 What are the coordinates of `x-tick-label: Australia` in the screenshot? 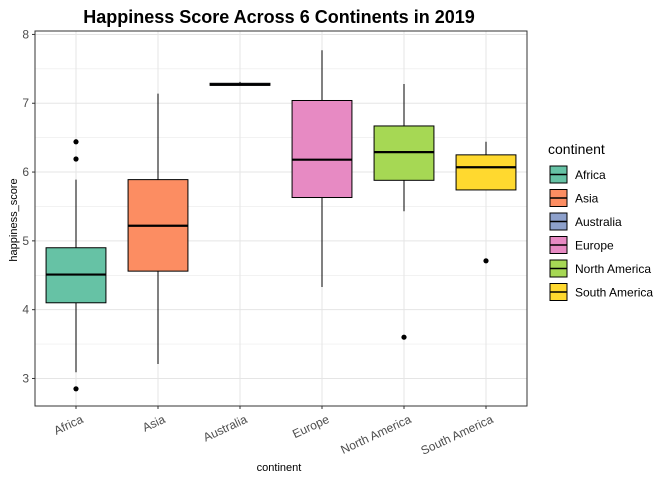 It's located at (225, 428).